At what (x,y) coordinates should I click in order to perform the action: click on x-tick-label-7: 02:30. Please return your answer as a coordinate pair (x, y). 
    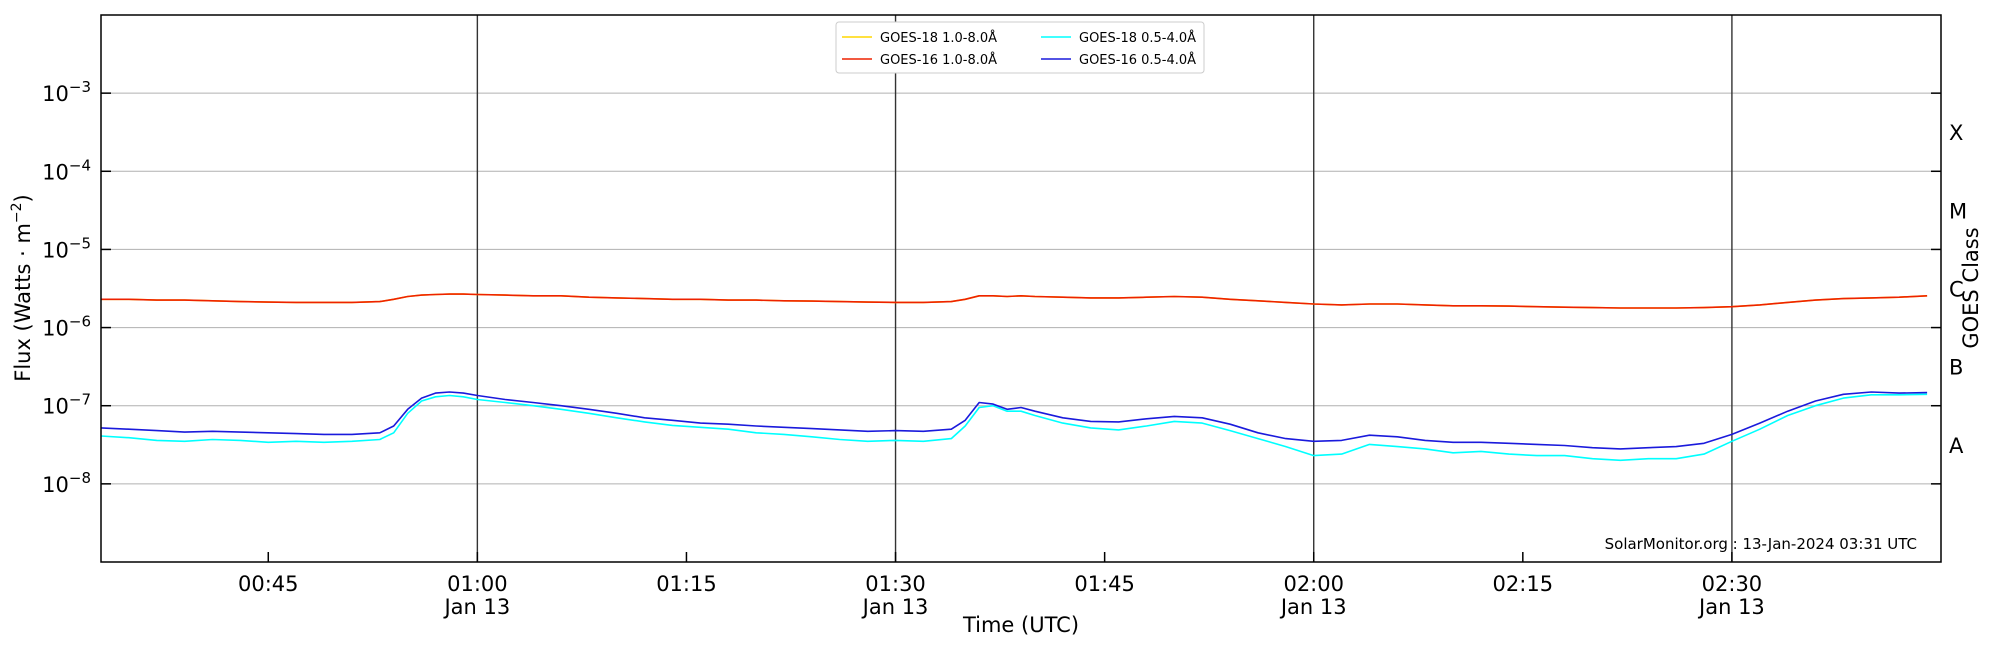
    Looking at the image, I should click on (1732, 584).